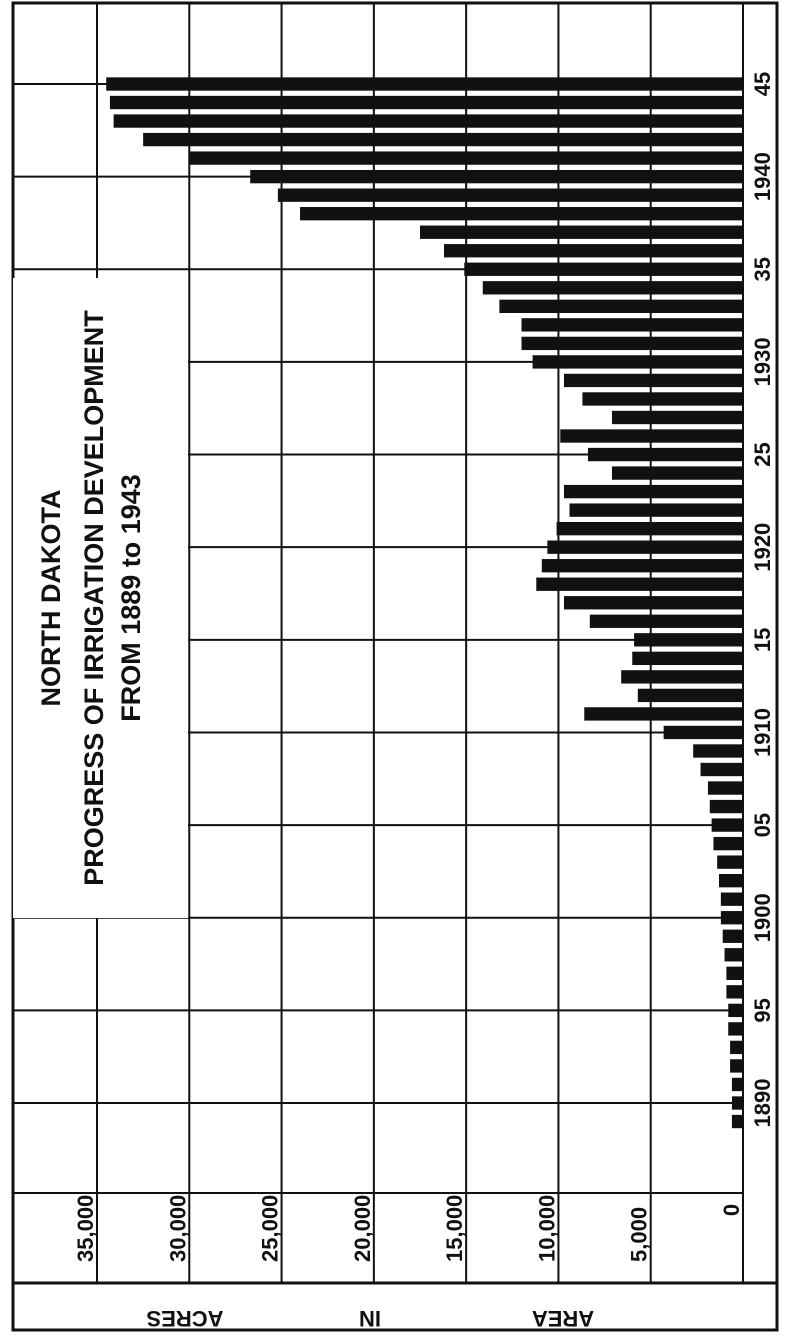 This screenshot has height=1340, width=790. I want to click on bar-1933, so click(621, 306).